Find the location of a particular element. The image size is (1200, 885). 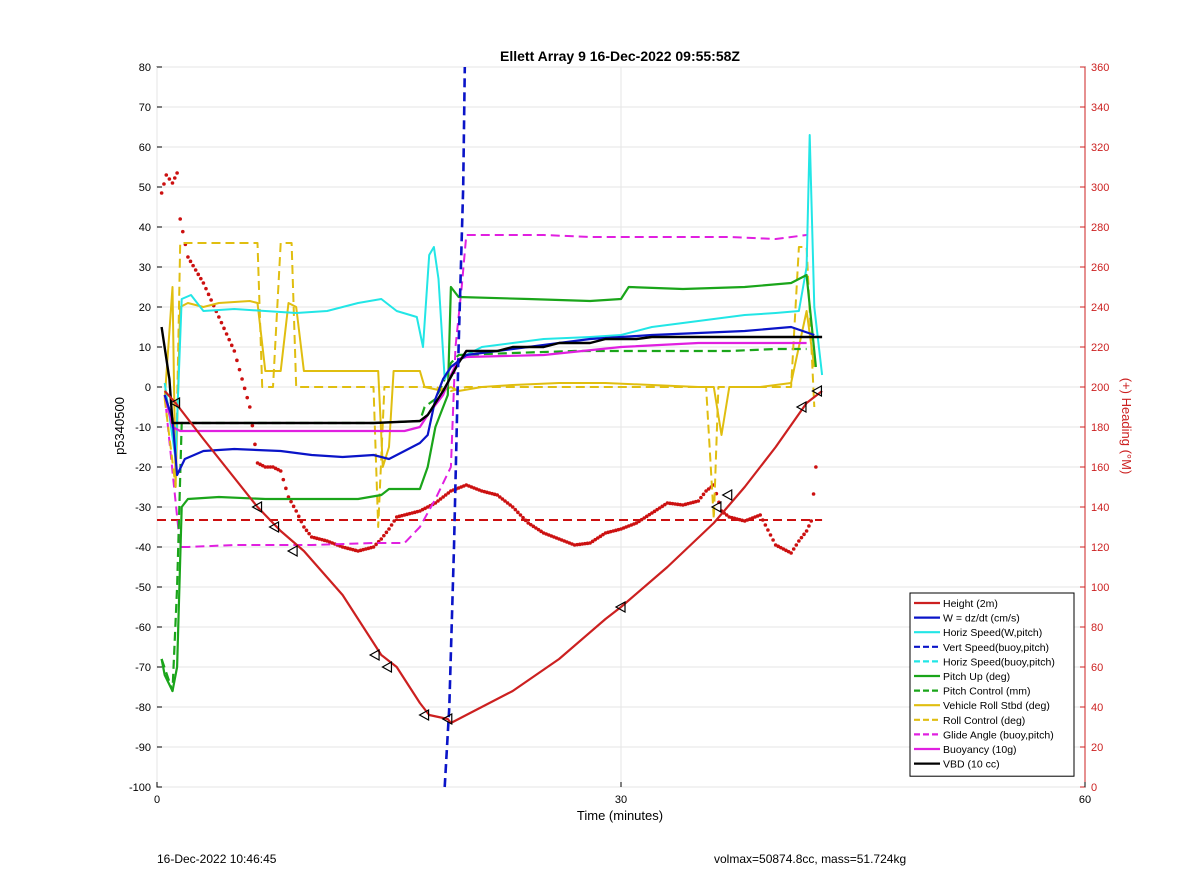

legend-label: Glide Angle (buoy,pitch) is located at coordinates (998, 735).